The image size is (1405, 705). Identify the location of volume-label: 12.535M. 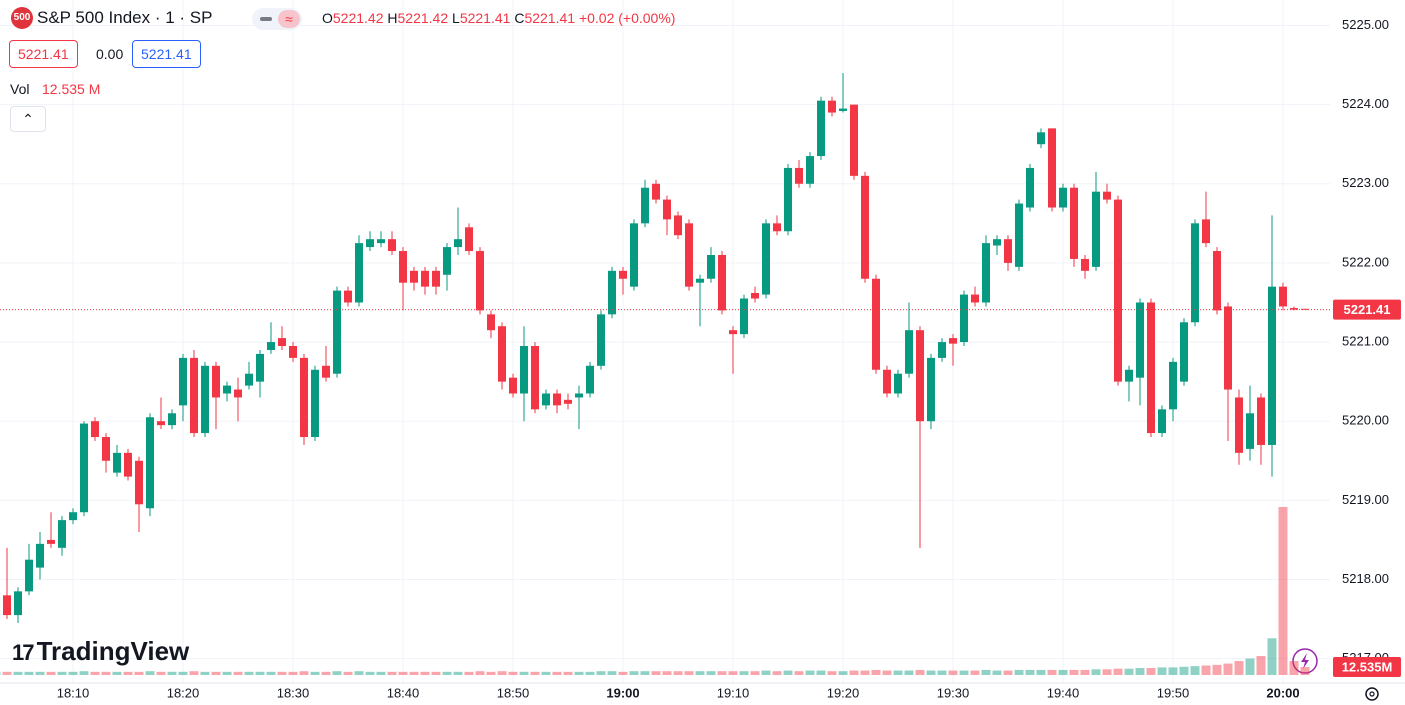
(1367, 666).